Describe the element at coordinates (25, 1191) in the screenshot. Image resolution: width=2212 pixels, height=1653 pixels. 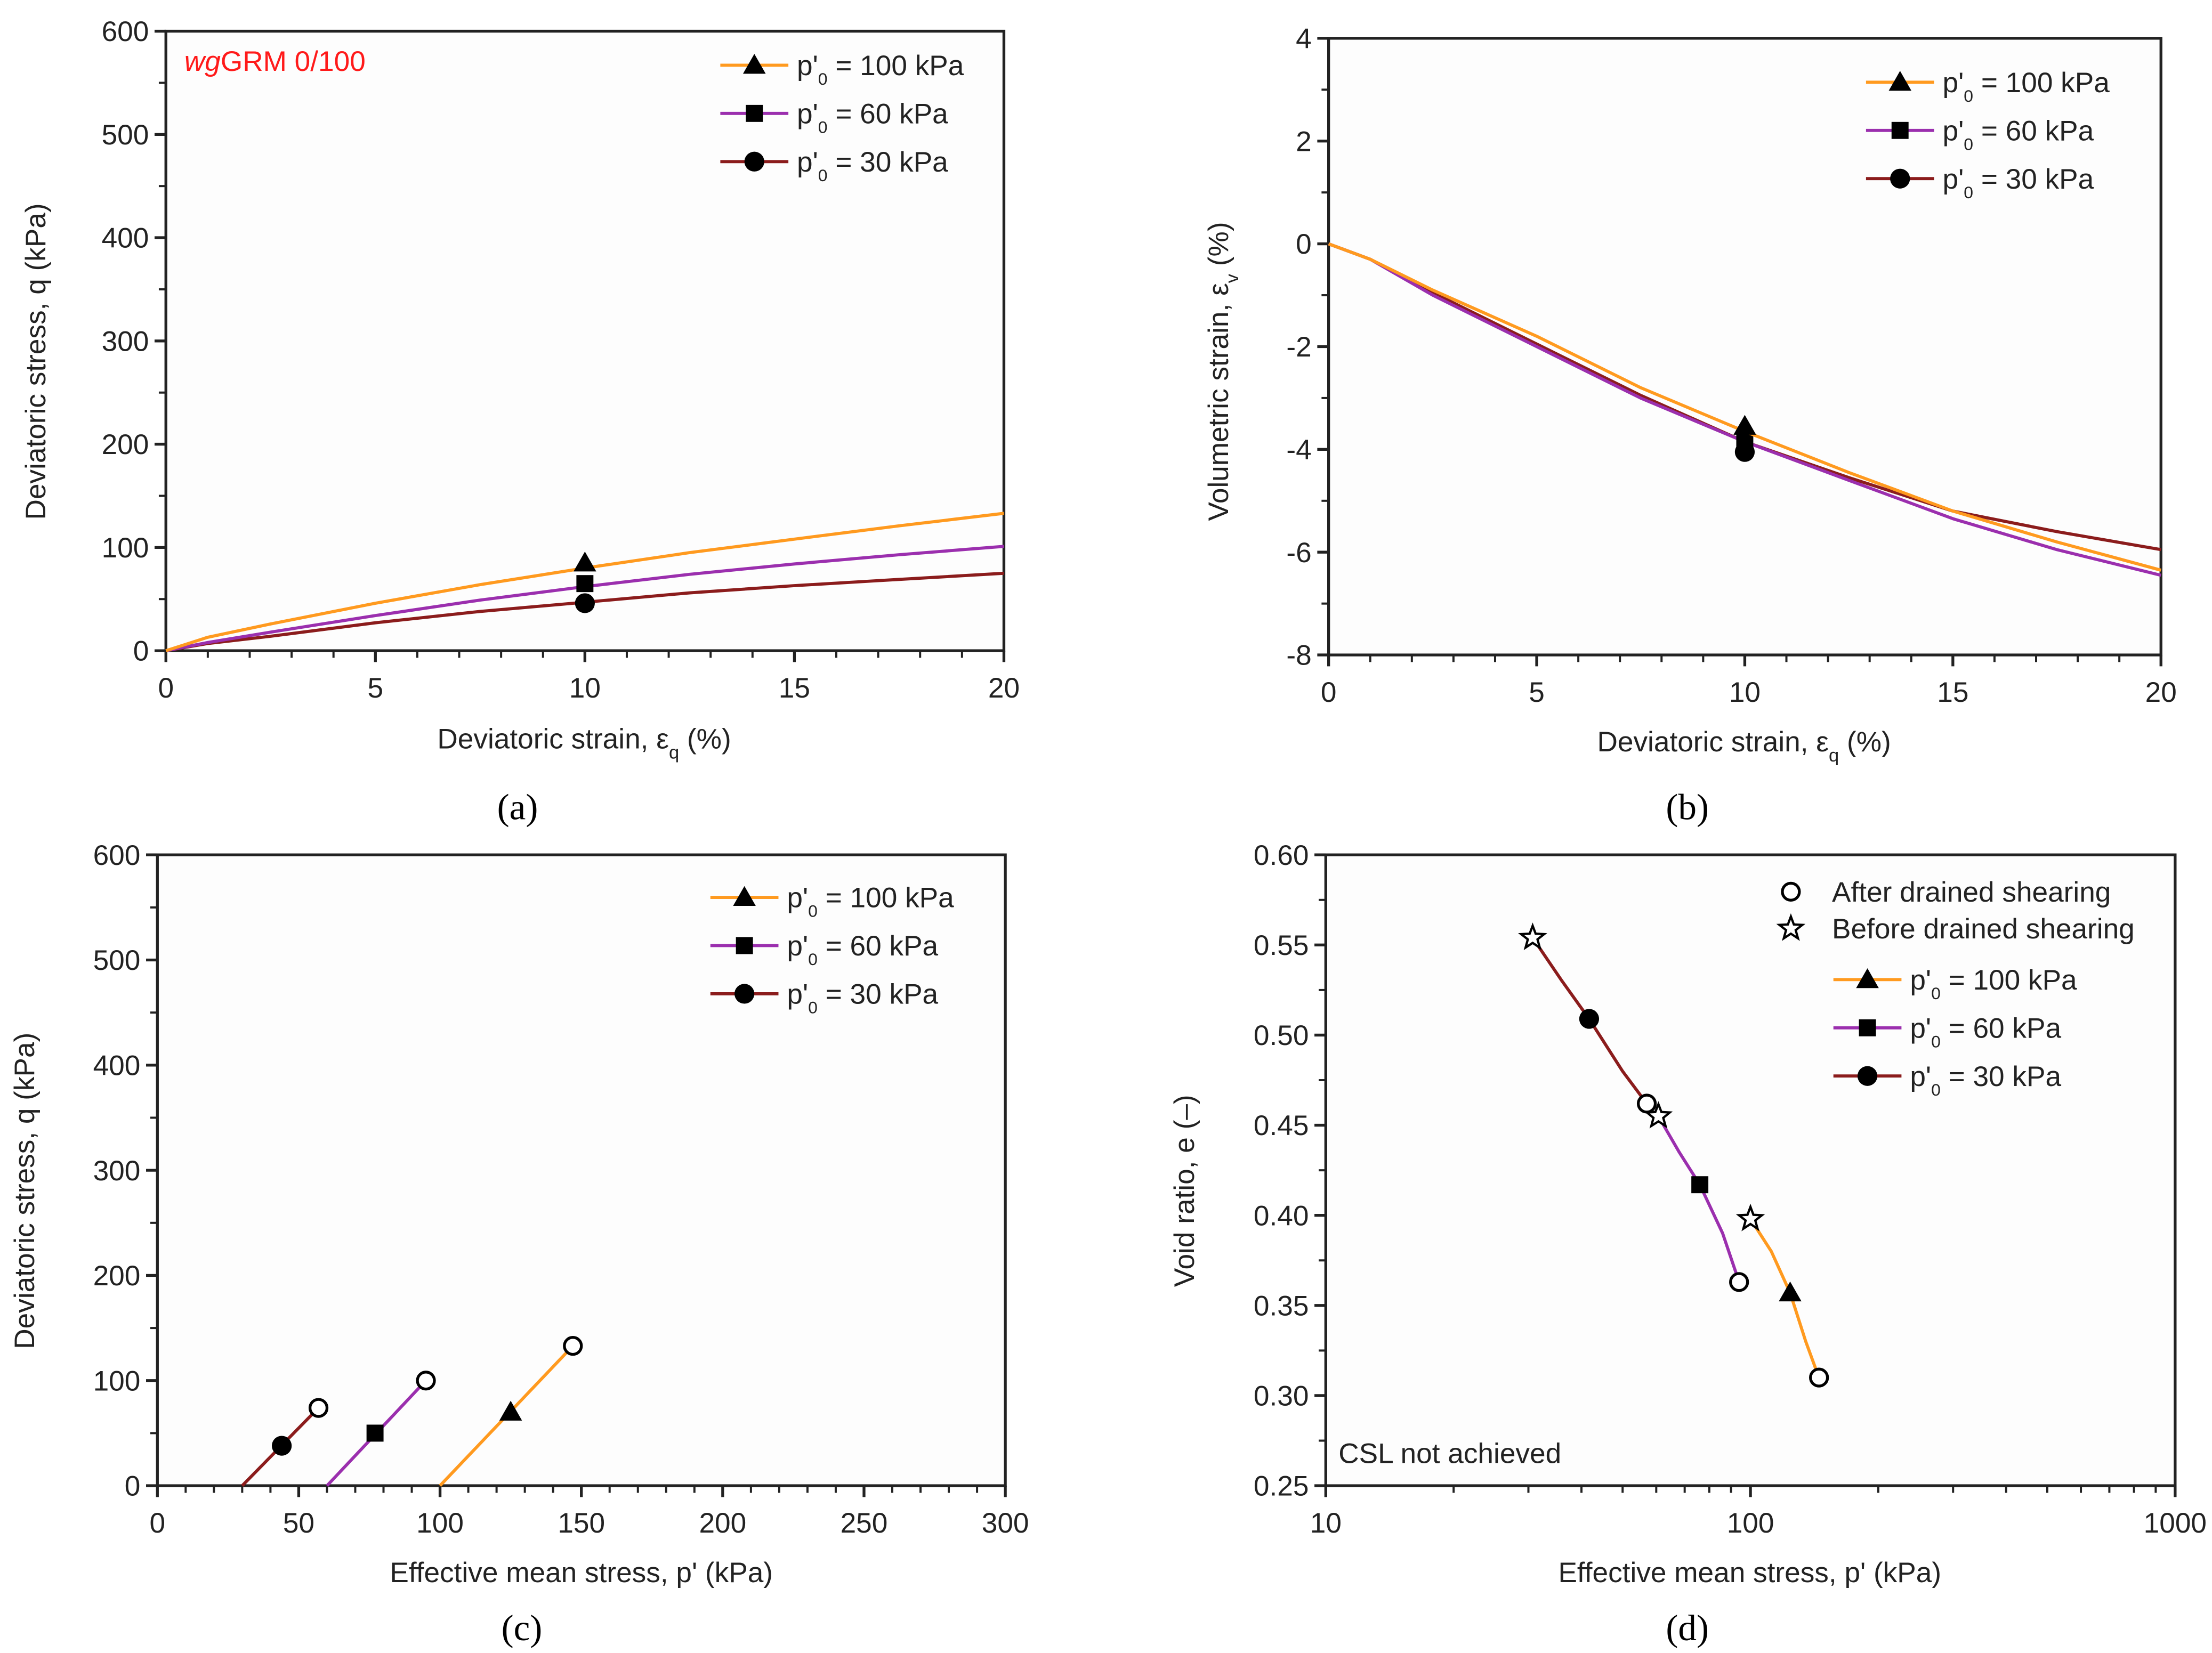
I see `y-axis-label: Deviatoric stress, q (kPa)` at that location.